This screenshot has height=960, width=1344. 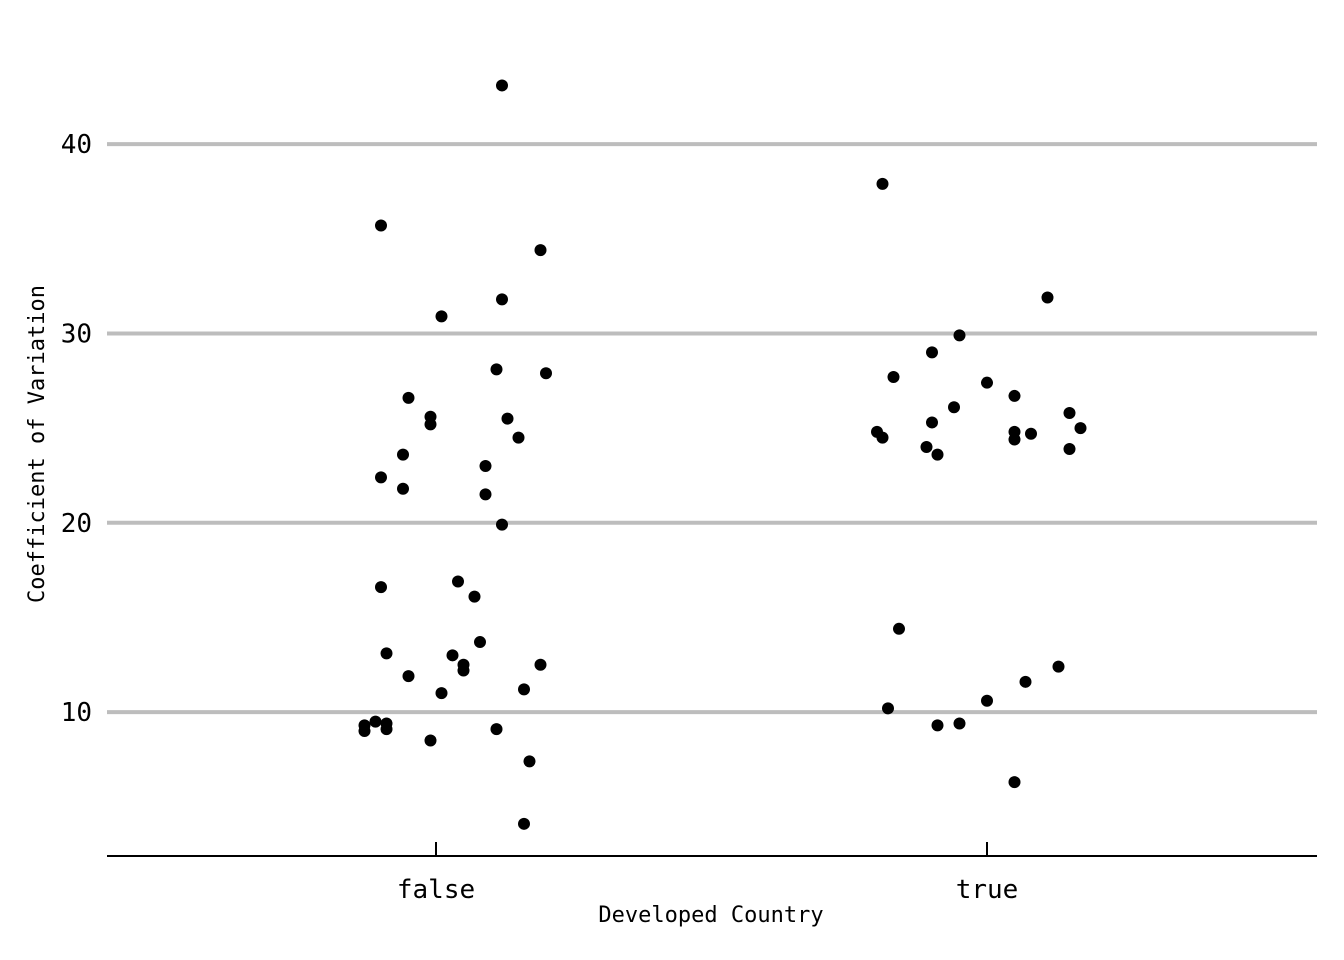 I want to click on y-tick-label: 20, so click(x=76, y=524).